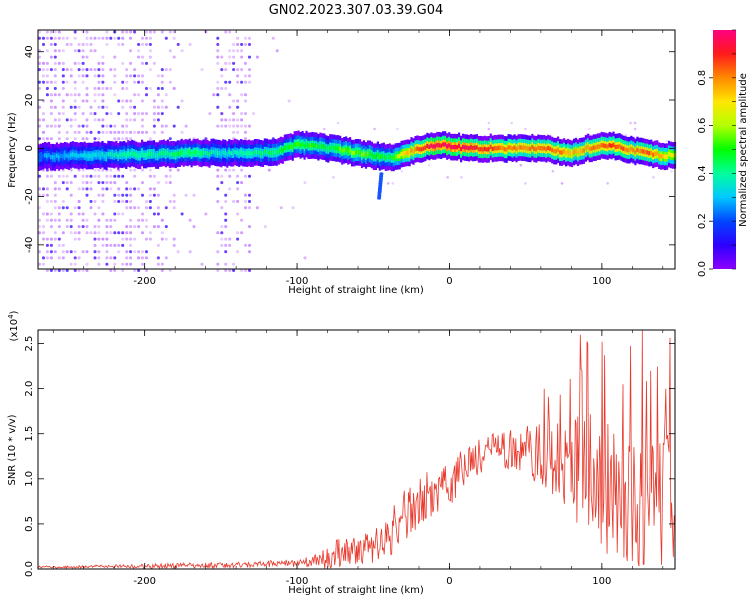 The height and width of the screenshot is (600, 750). Describe the element at coordinates (702, 221) in the screenshot. I see `colorbar-tick-label: 0.2` at that location.